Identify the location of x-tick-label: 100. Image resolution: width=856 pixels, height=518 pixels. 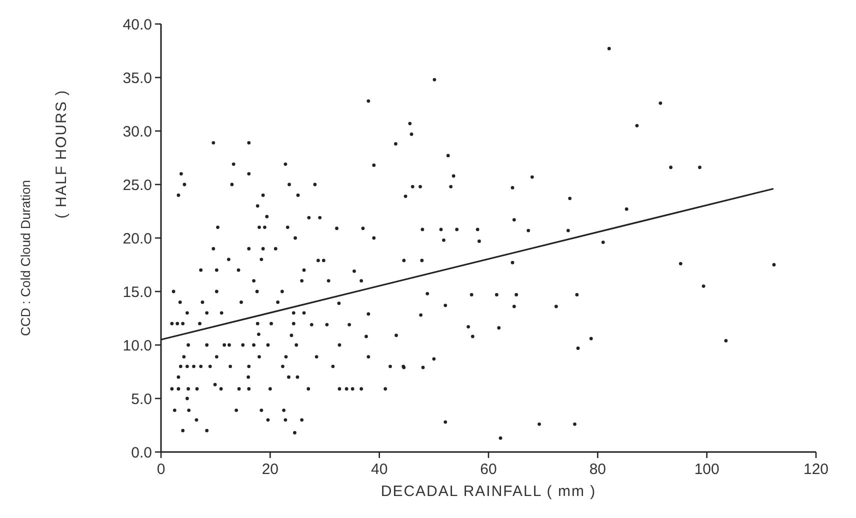
(707, 469).